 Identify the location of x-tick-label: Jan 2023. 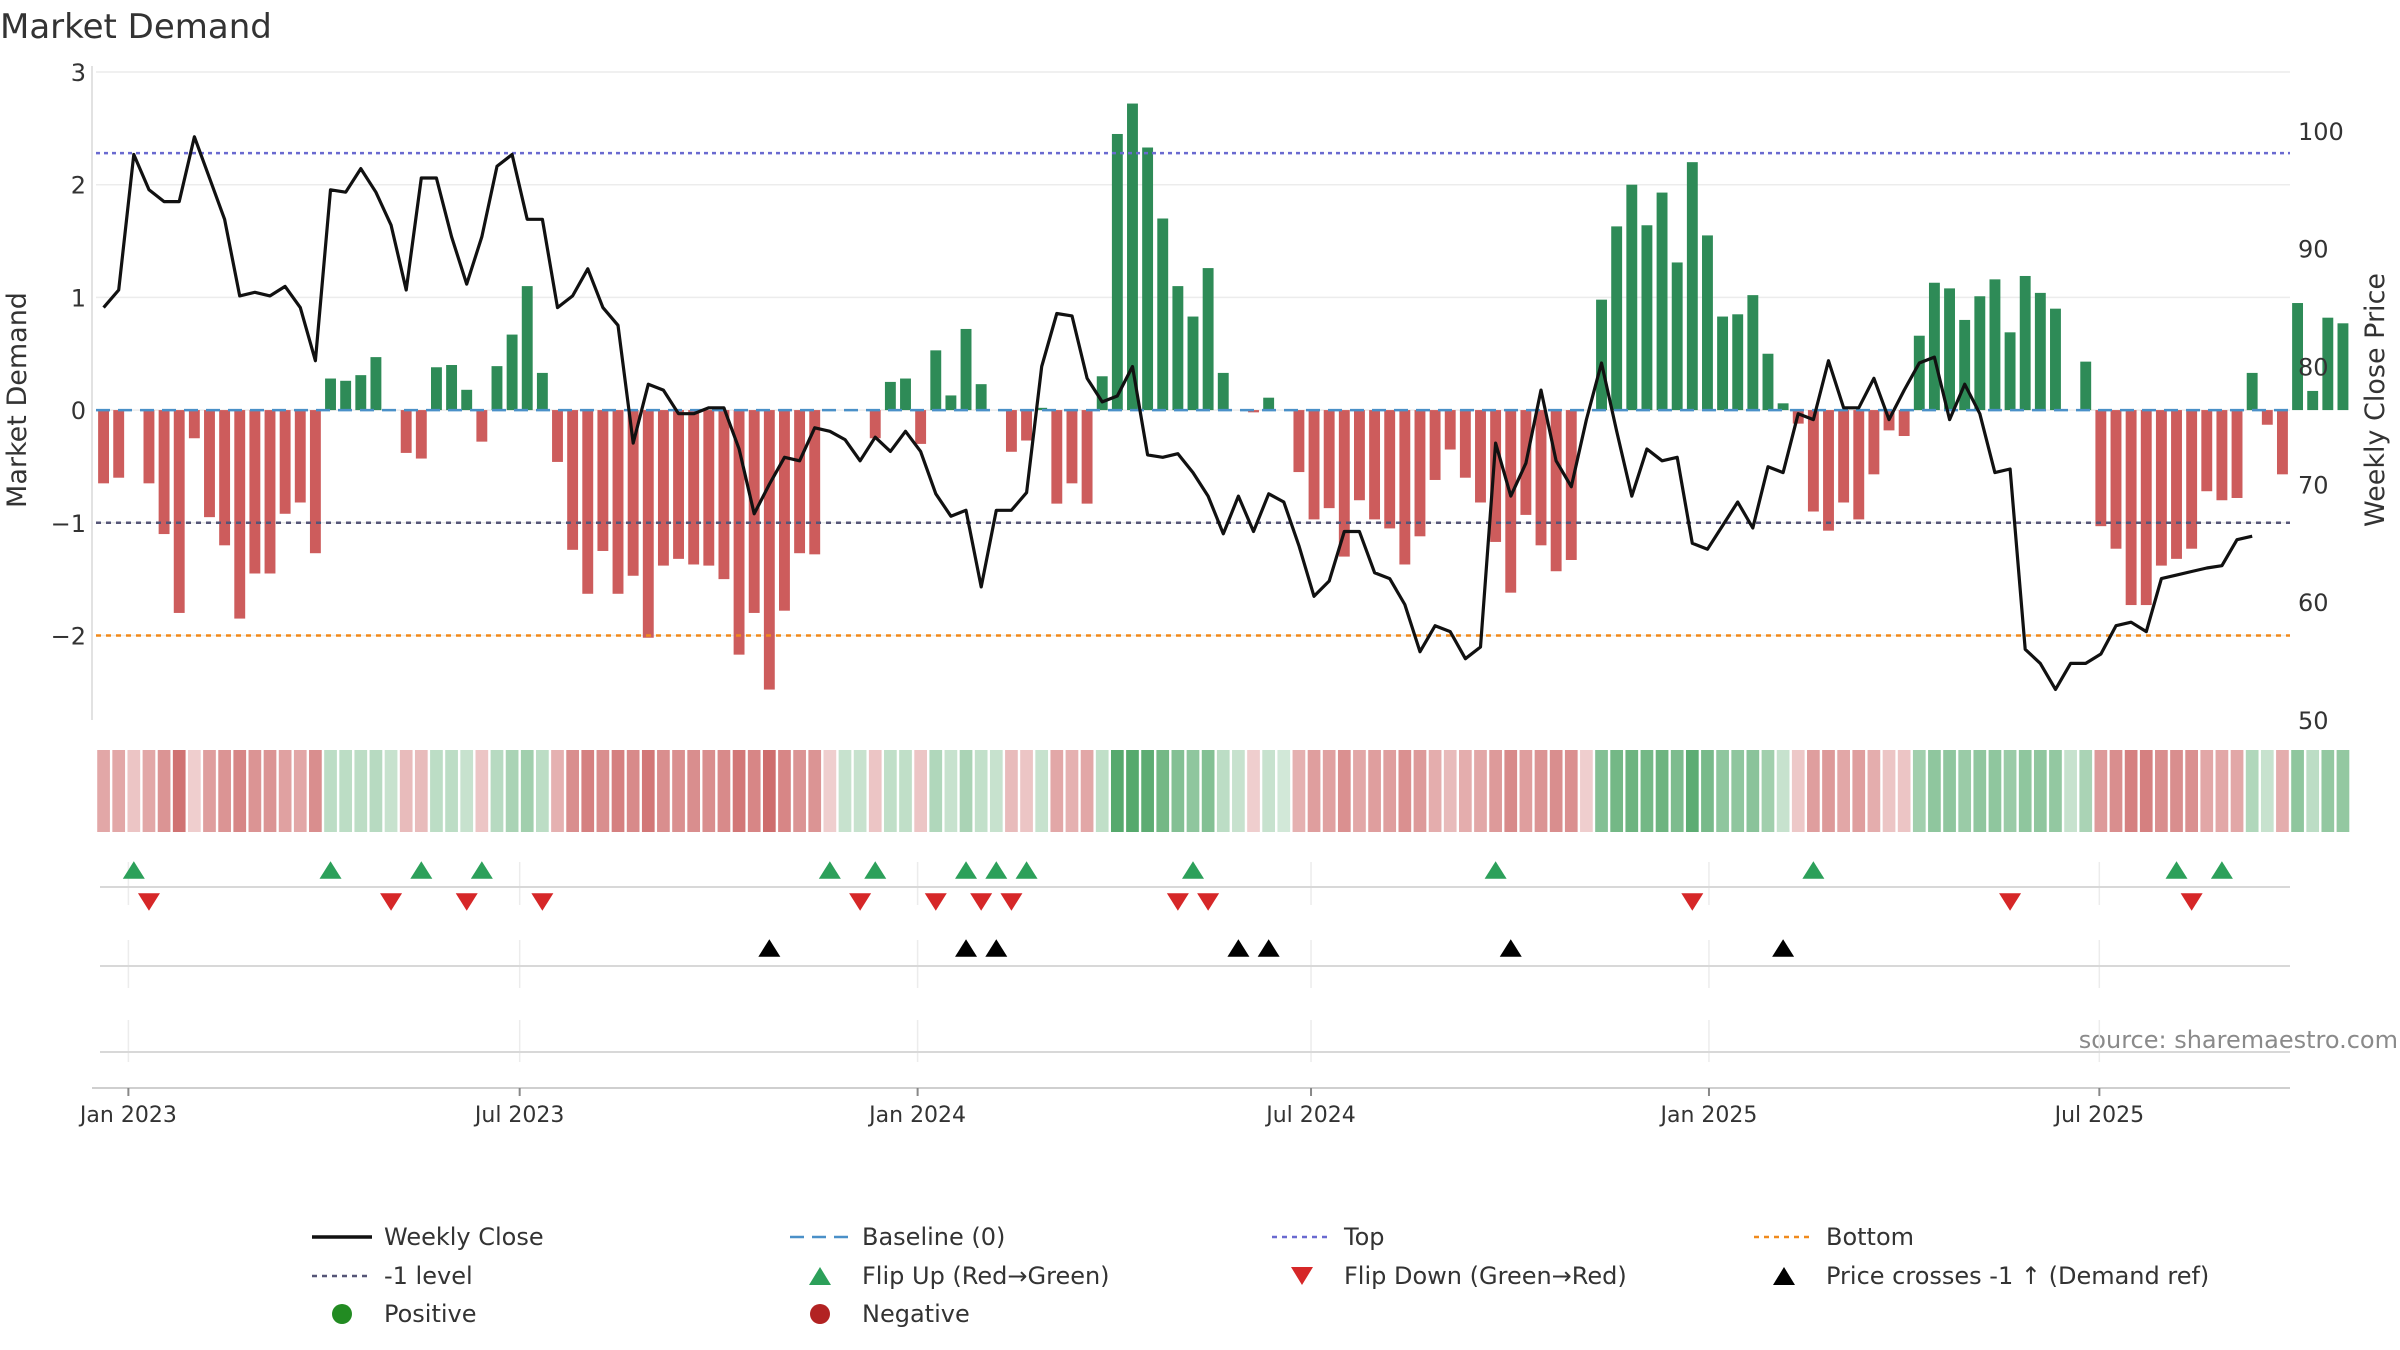
(127, 1115).